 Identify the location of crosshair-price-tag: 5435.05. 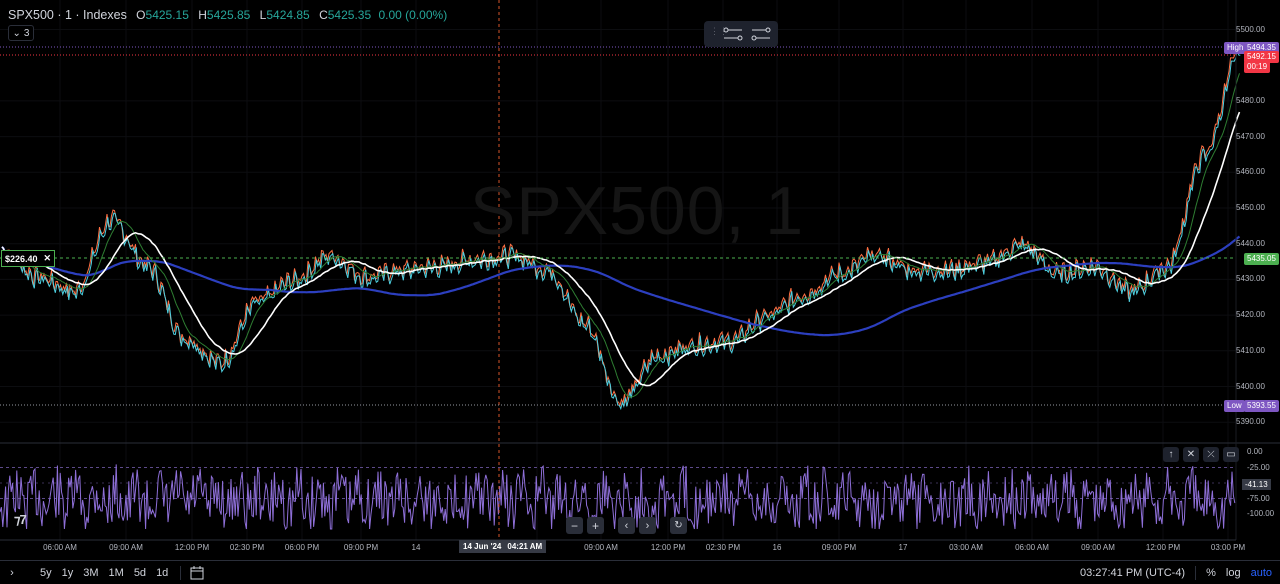
(1261, 259).